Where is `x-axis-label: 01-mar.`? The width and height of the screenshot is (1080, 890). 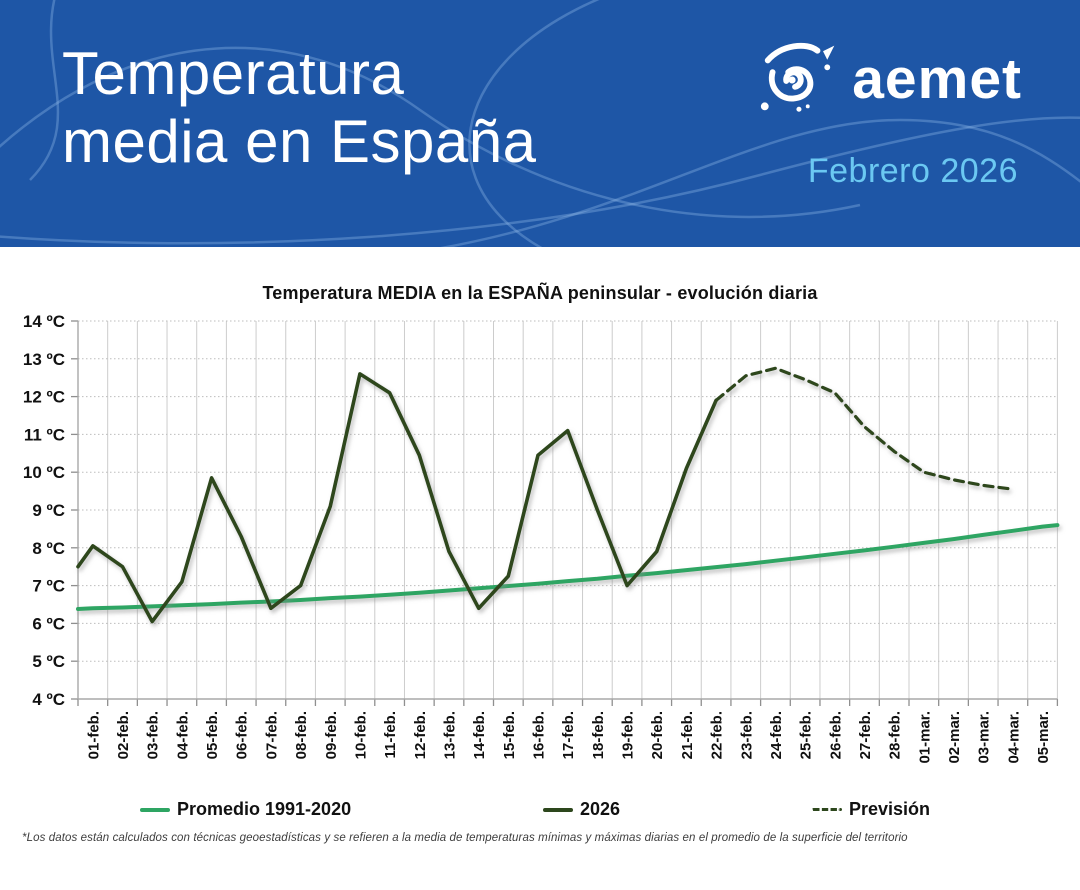 x-axis-label: 01-mar. is located at coordinates (924, 737).